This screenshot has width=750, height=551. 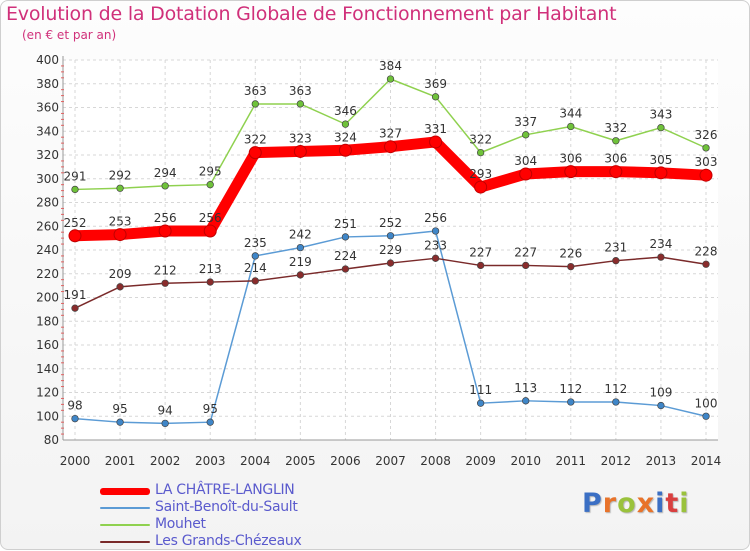 What do you see at coordinates (300, 235) in the screenshot?
I see `data-label: 242` at bounding box center [300, 235].